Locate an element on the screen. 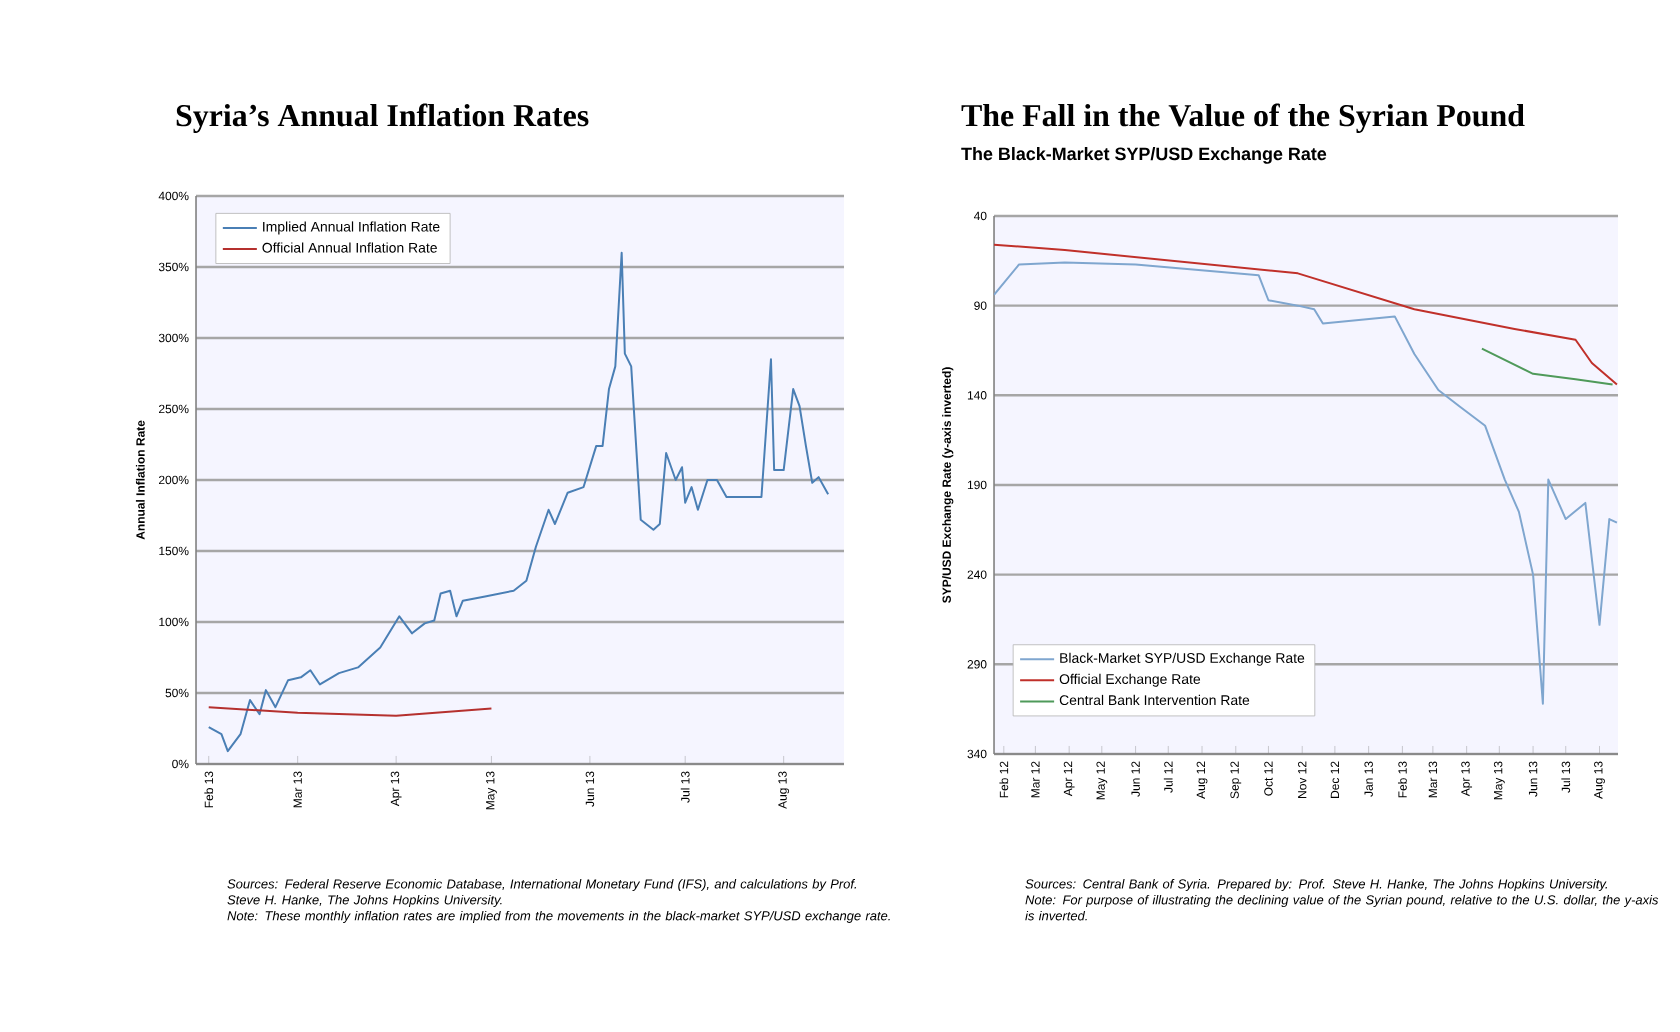 The image size is (1680, 1032). chart-title: The Fall in the Value of the Syrian Pound is located at coordinates (1243, 118).